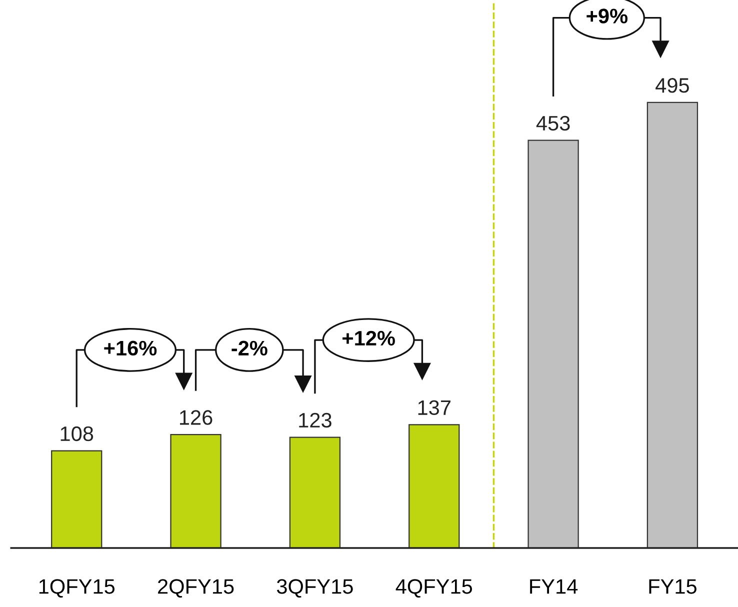  What do you see at coordinates (77, 588) in the screenshot?
I see `x-tick-label: 1QFY15` at bounding box center [77, 588].